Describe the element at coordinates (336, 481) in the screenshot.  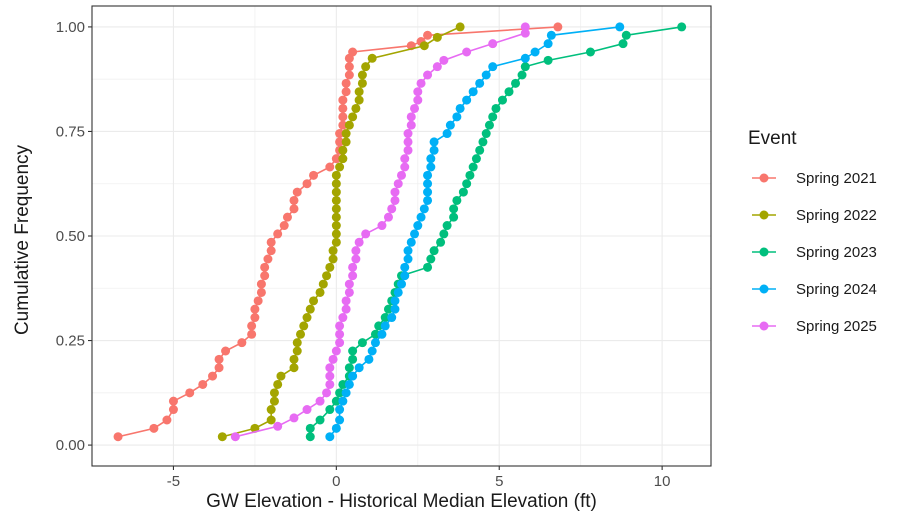
I see `x-tick-label: 0` at that location.